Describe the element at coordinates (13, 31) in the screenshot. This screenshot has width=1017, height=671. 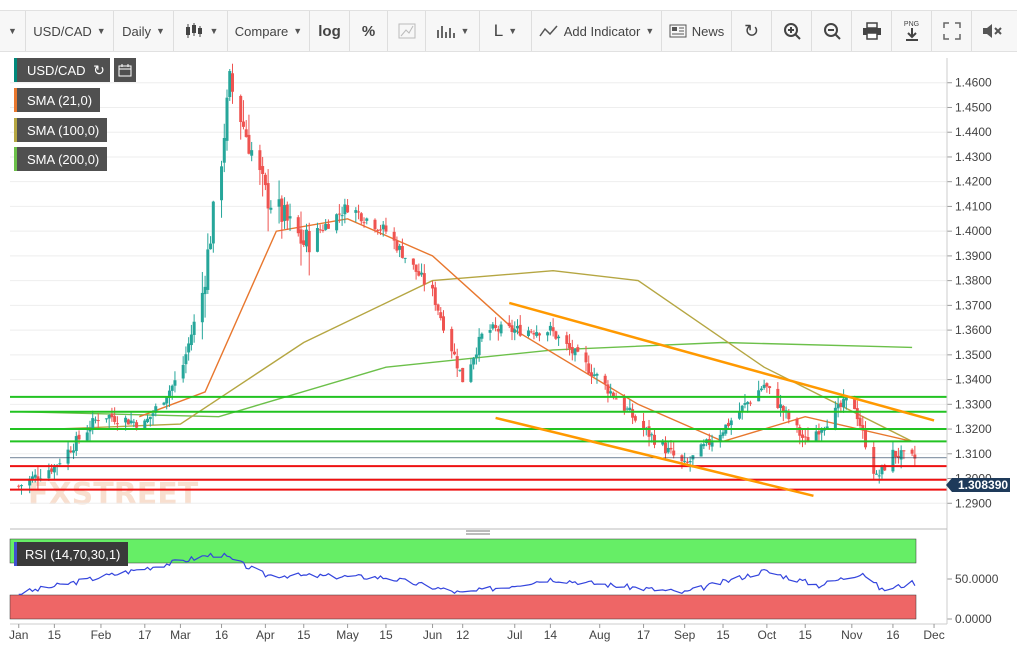
I see `toolbar-menu-dropdown: ▼` at that location.